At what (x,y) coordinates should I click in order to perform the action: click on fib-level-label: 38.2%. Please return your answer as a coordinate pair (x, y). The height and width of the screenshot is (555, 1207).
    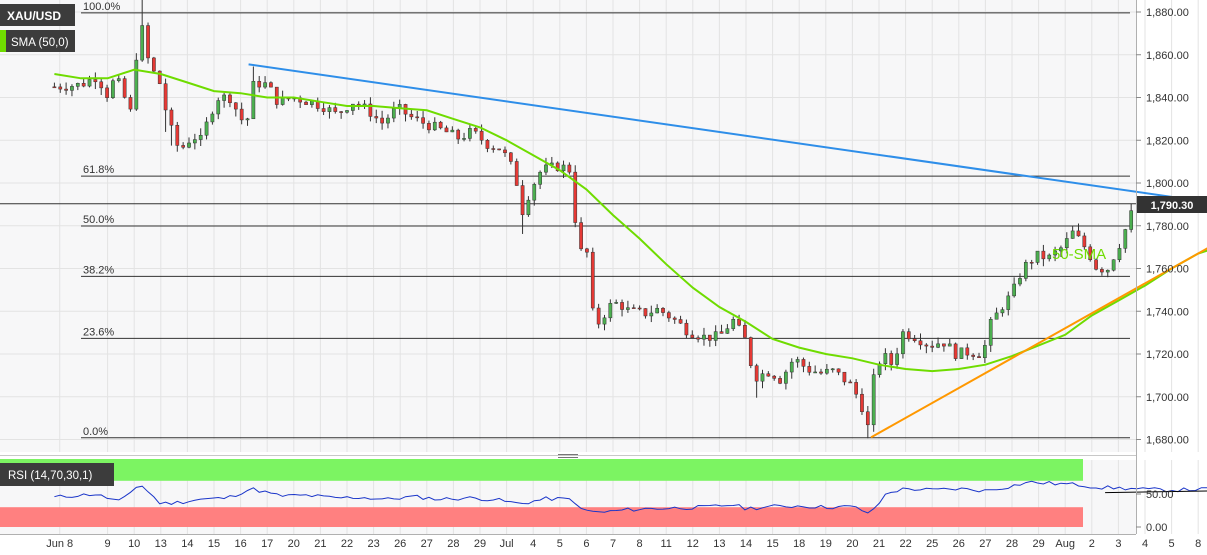
    Looking at the image, I should click on (98, 270).